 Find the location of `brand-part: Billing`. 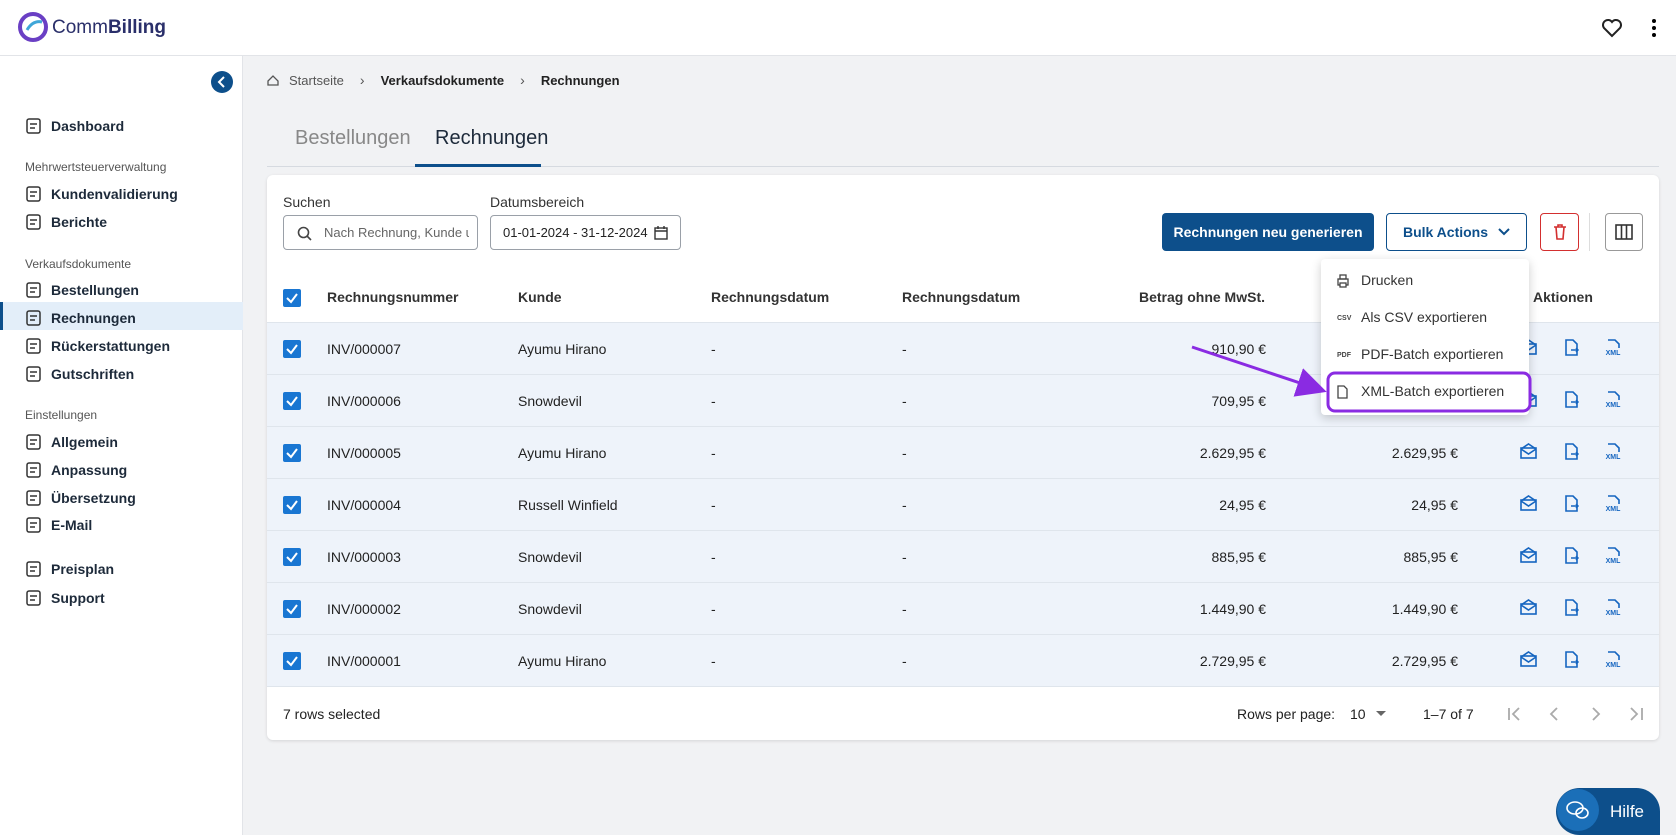

brand-part: Billing is located at coordinates (137, 27).